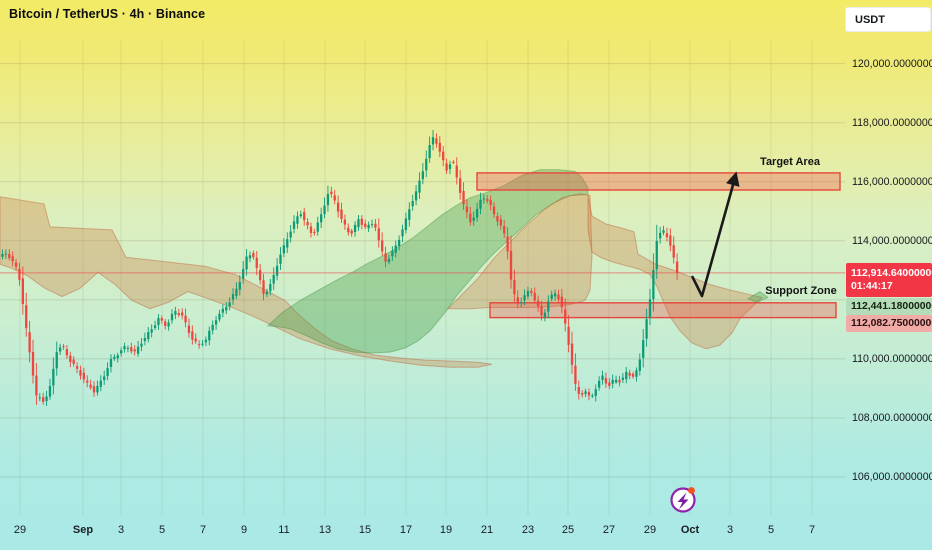 Image resolution: width=932 pixels, height=550 pixels. Describe the element at coordinates (757, 297) in the screenshot. I see `cloud-green` at that location.